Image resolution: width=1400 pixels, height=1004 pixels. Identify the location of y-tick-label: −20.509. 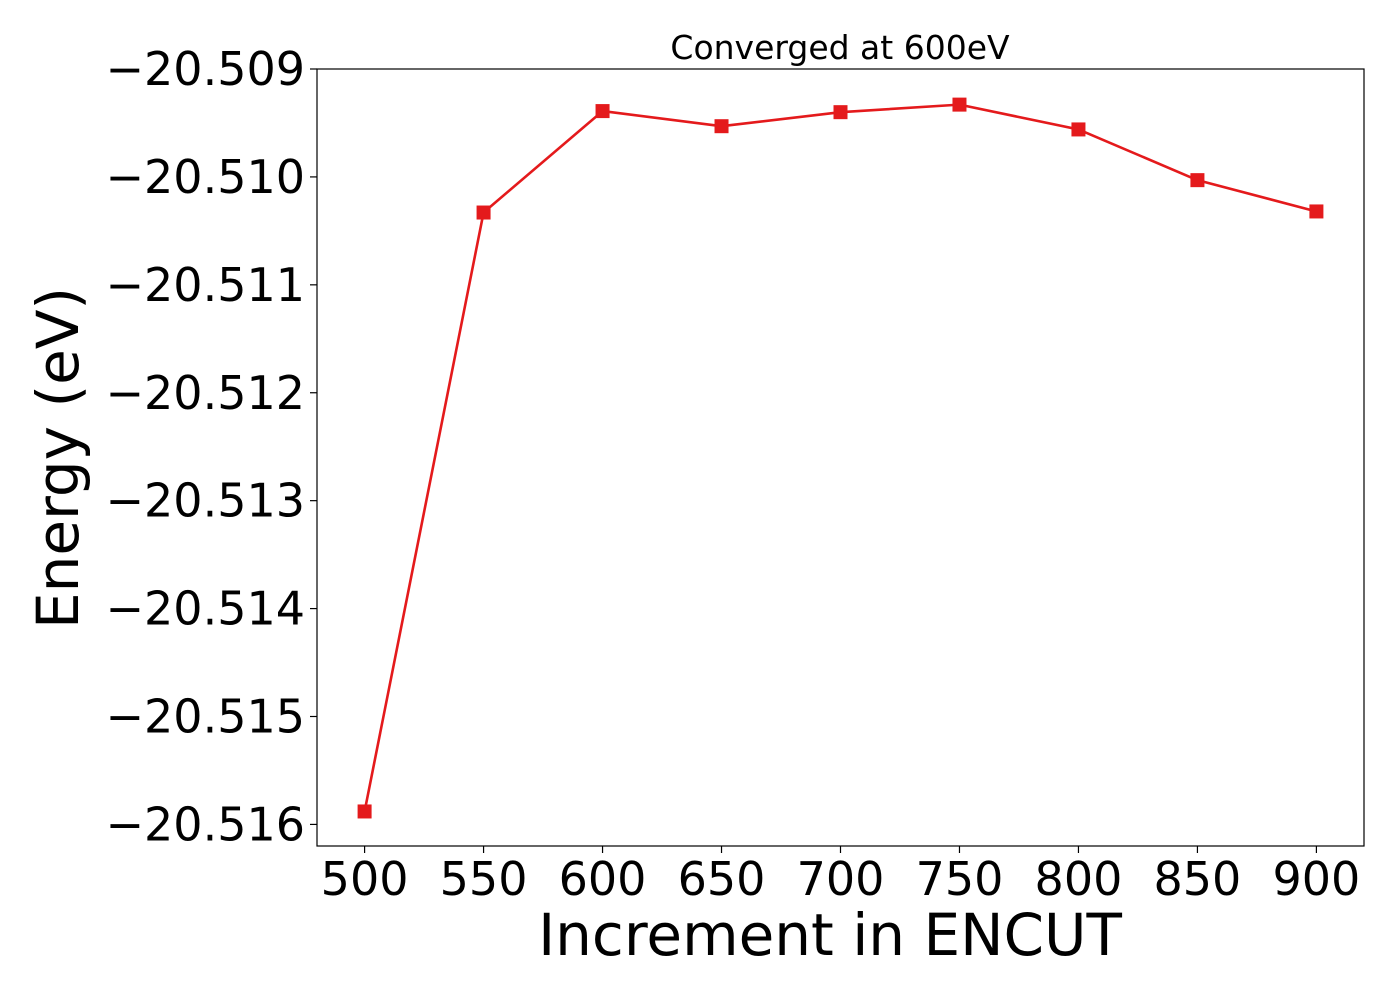
(206, 69).